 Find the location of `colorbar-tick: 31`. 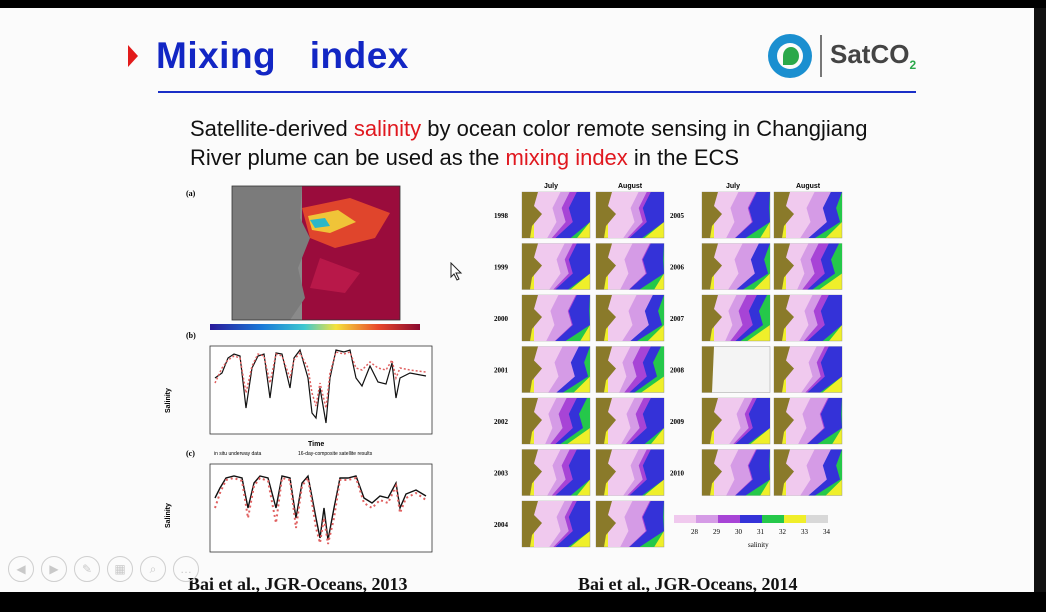

colorbar-tick: 31 is located at coordinates (761, 532).